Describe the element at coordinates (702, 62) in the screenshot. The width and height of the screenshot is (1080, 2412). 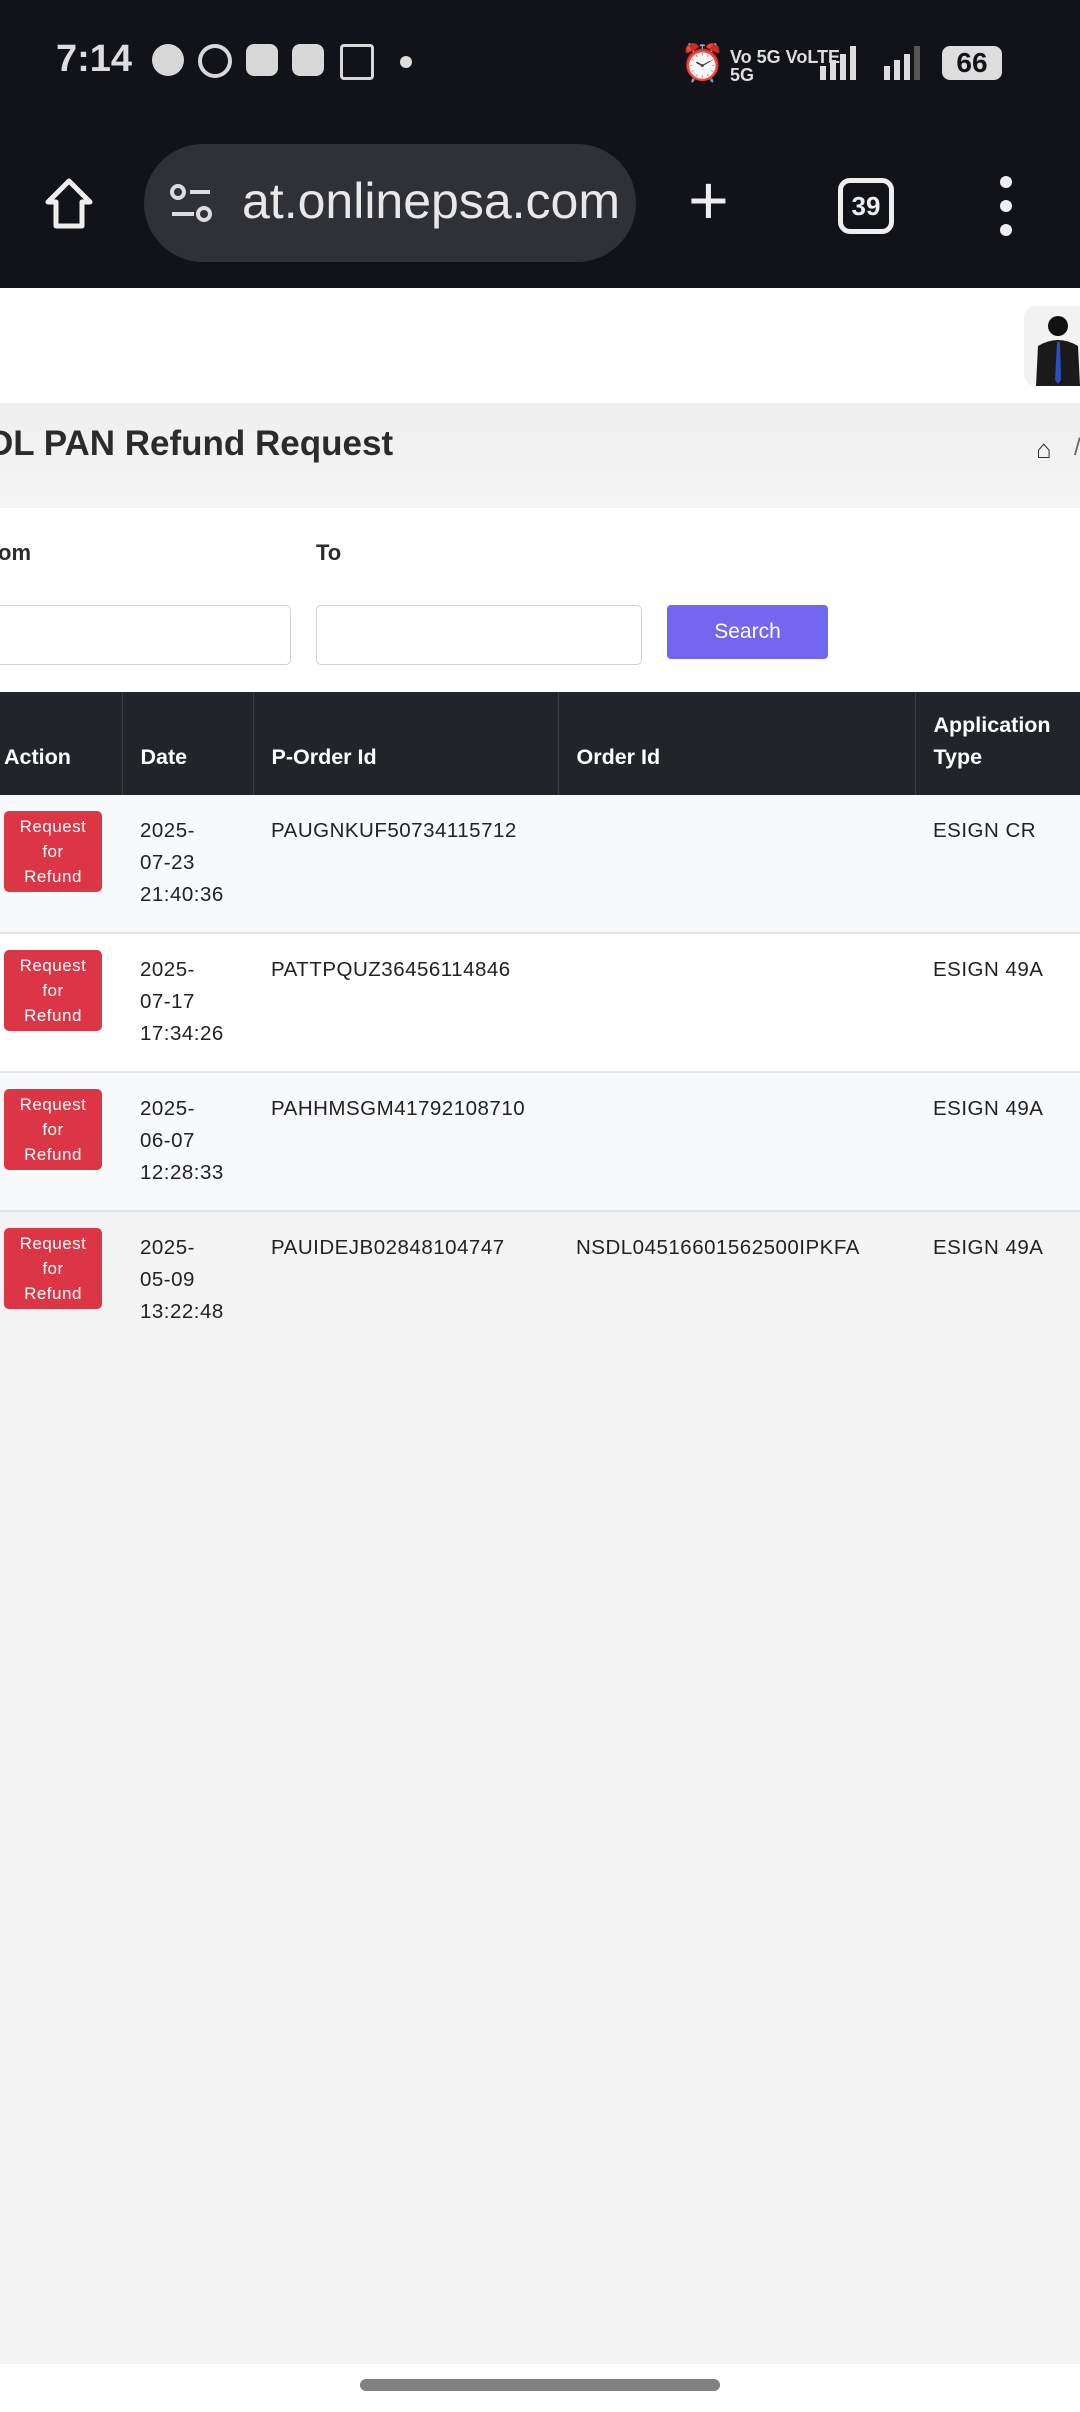
I see `alarm-icon: ⏰` at that location.